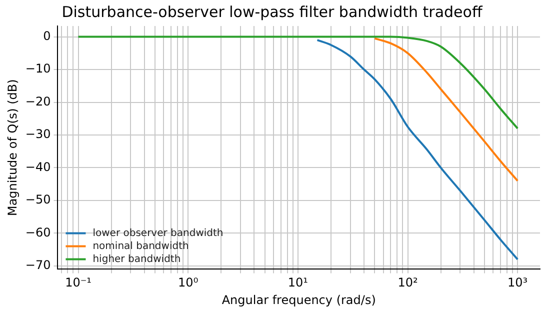 This screenshot has height=310, width=550. I want to click on y-tick-label: −40, so click(38, 167).